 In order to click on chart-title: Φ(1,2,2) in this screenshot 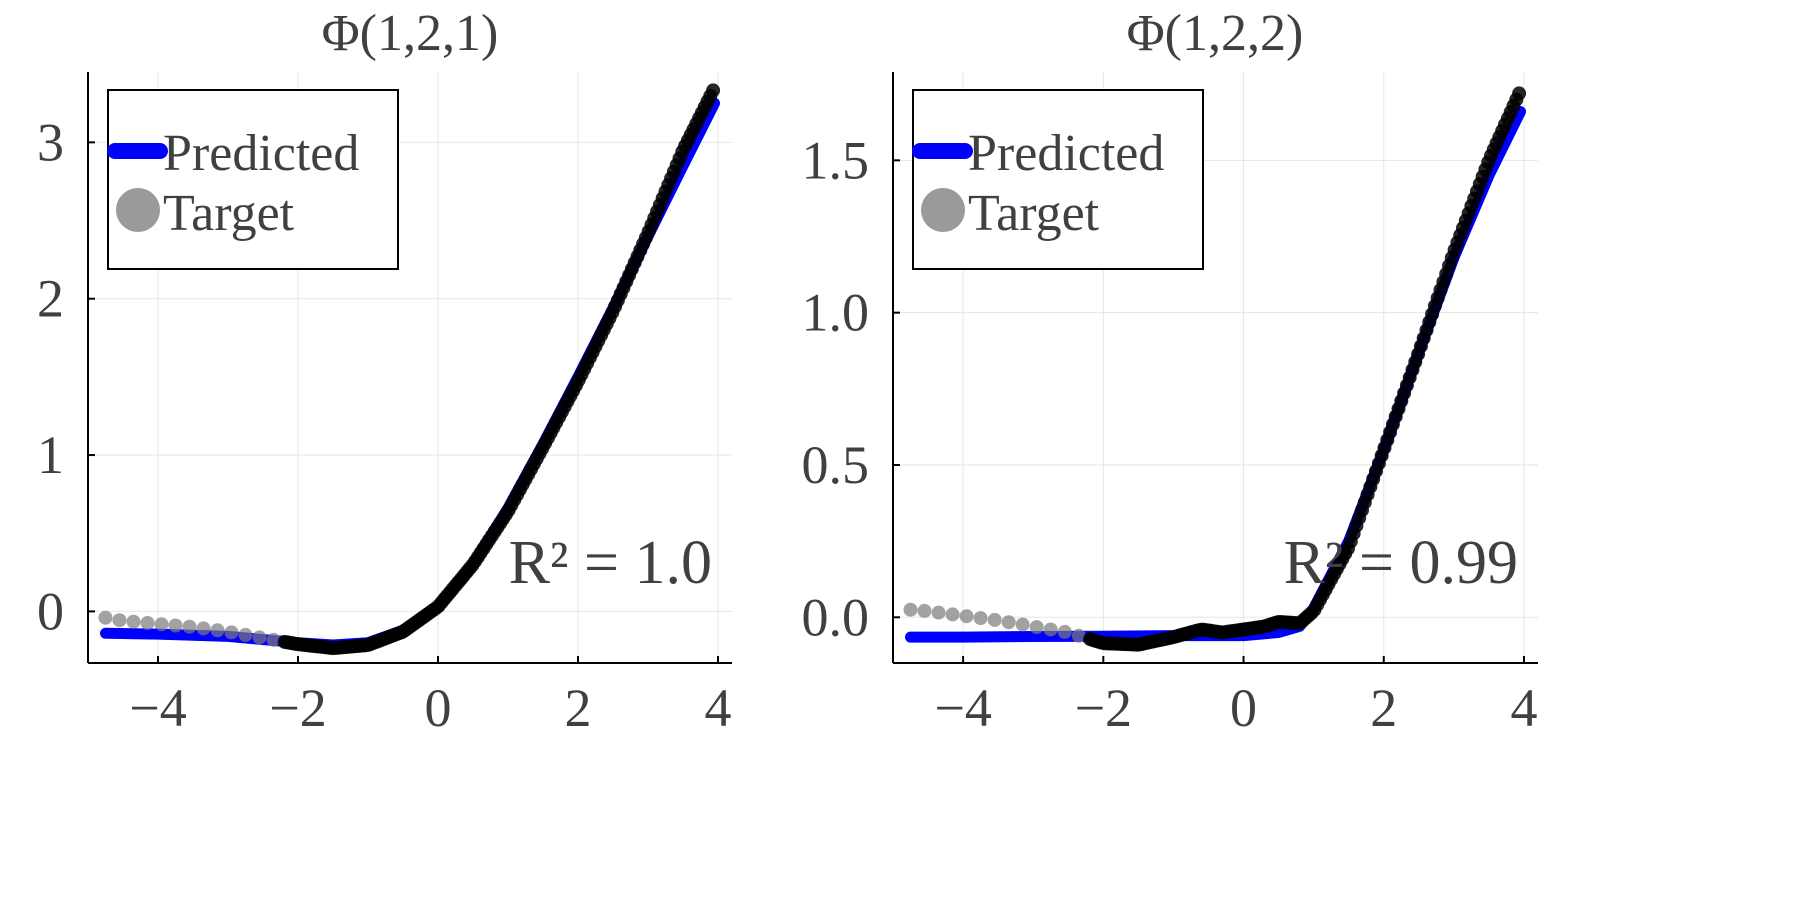, I will do `click(1215, 33)`.